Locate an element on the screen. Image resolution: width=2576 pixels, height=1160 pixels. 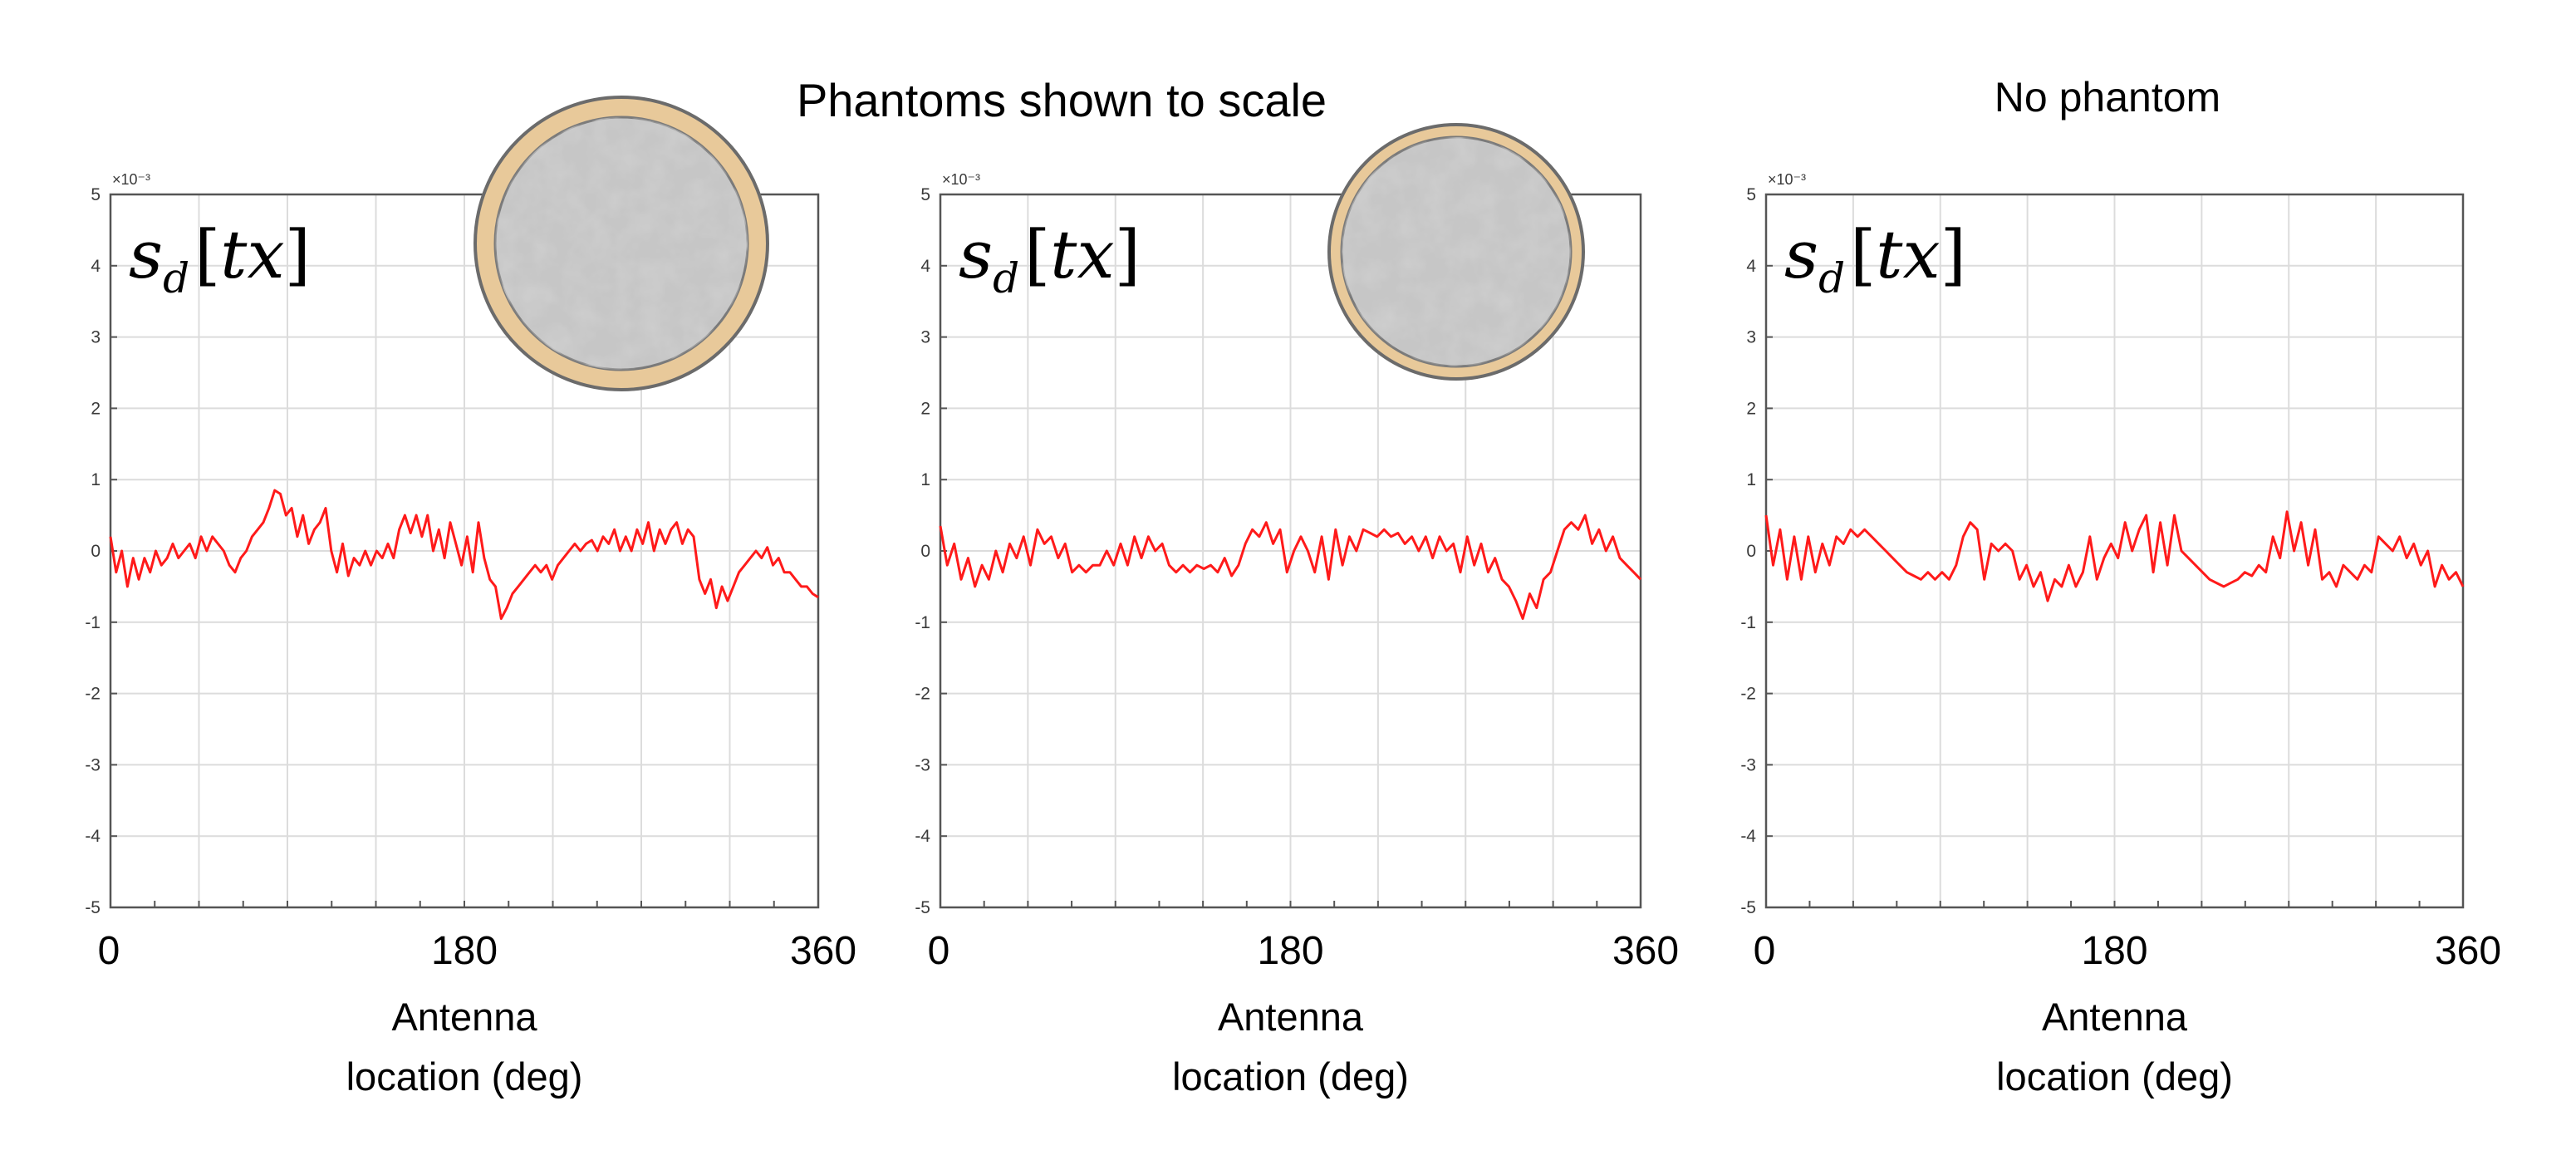
heading-phantoms-to-scale: Phantoms shown to scale is located at coordinates (1062, 100).